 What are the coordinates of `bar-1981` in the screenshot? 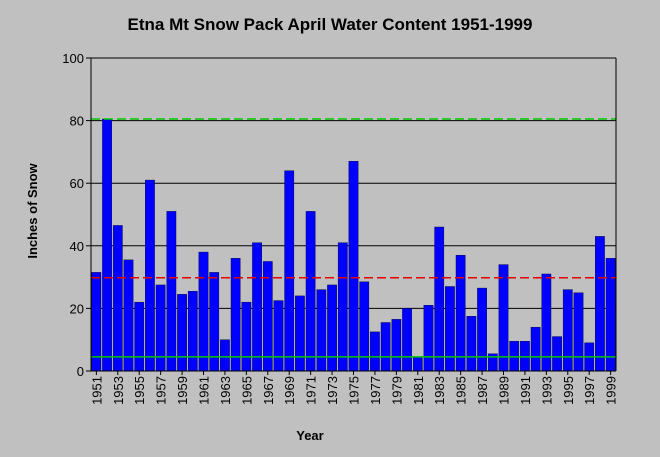 It's located at (417, 364).